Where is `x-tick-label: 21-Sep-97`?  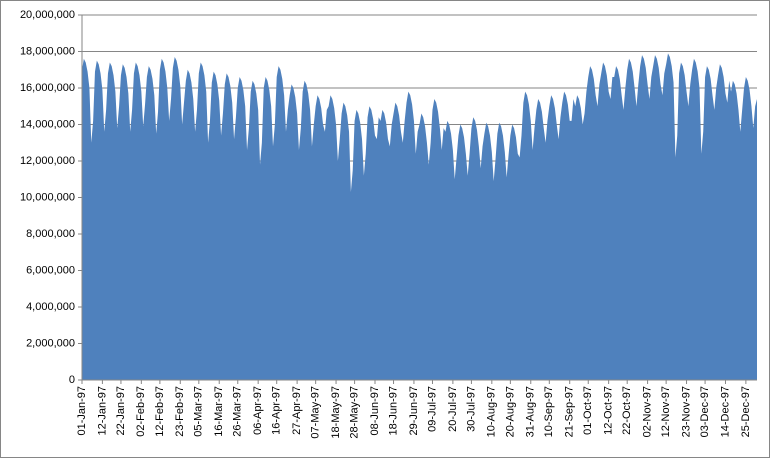 x-tick-label: 21-Sep-97 is located at coordinates (570, 411).